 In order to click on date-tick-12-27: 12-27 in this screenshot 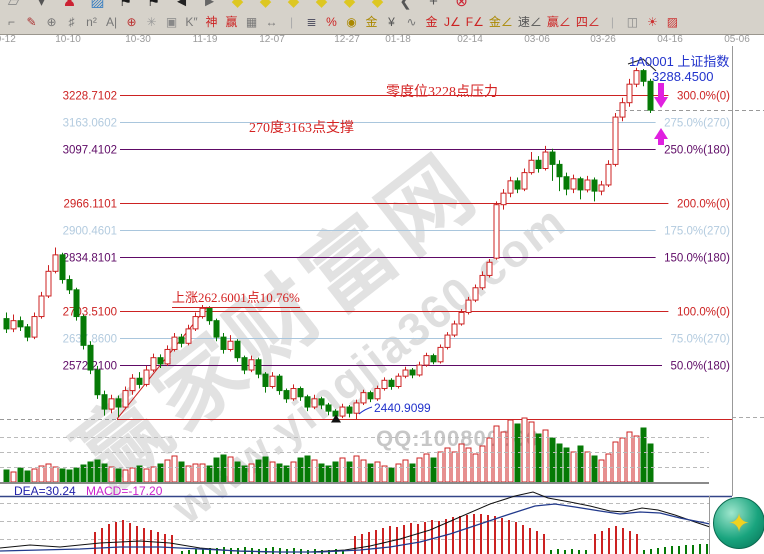, I will do `click(347, 39)`.